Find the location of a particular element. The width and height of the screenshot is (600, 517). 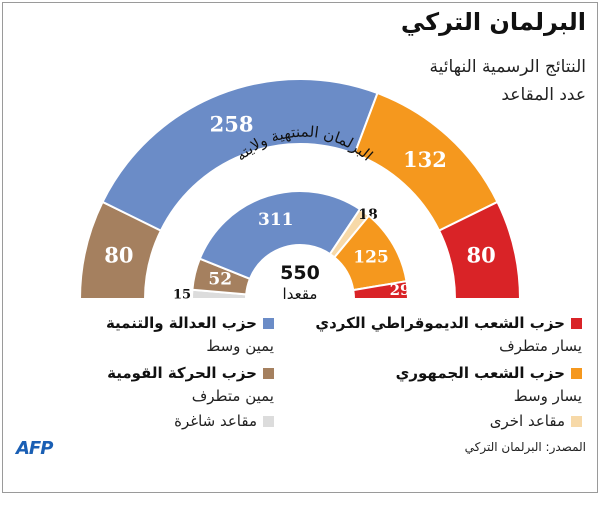

legend-item-mhp: حزب الحركة القومية يمين متطرف is located at coordinates (190, 384).